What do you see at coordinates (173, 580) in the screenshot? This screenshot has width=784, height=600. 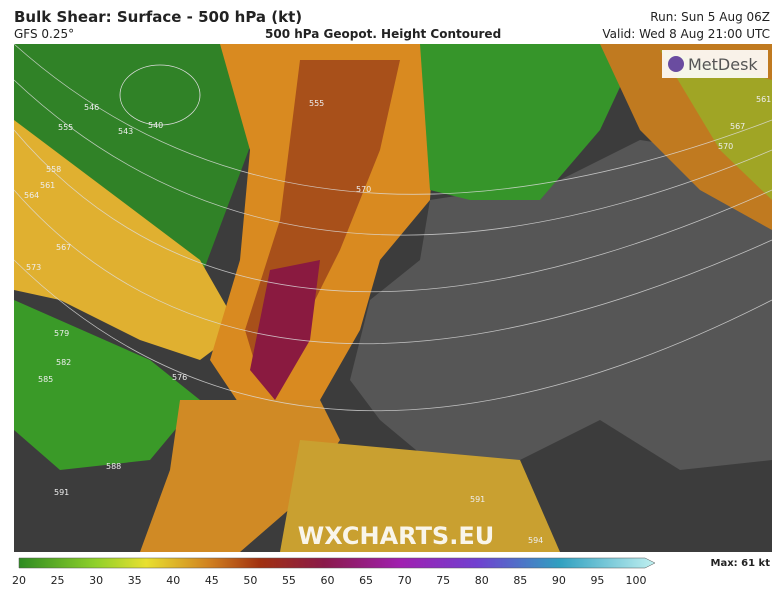 I see `colorbar-tick-label: 40` at bounding box center [173, 580].